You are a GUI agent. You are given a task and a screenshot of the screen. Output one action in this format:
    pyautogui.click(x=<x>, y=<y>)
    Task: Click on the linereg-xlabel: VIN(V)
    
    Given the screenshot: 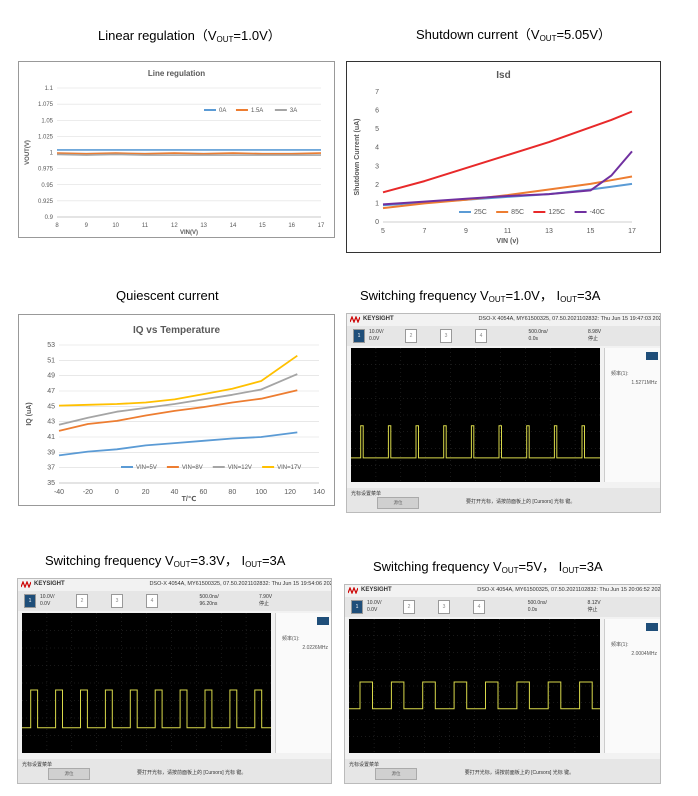 What is the action you would take?
    pyautogui.click(x=189, y=233)
    